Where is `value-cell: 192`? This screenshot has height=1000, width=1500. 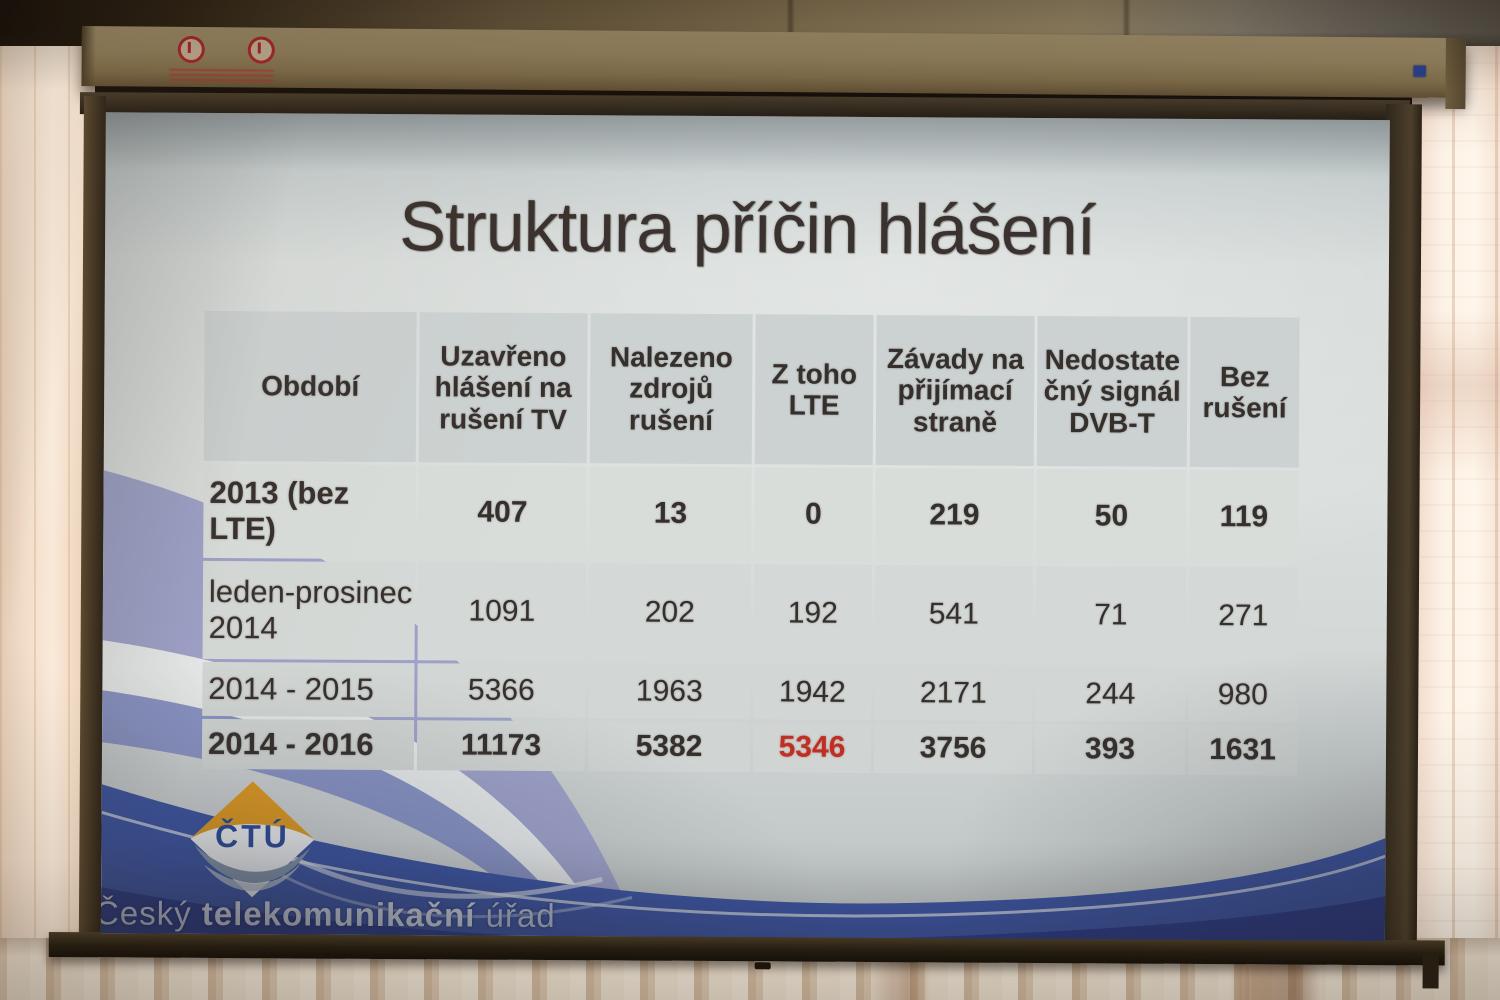
value-cell: 192 is located at coordinates (813, 613).